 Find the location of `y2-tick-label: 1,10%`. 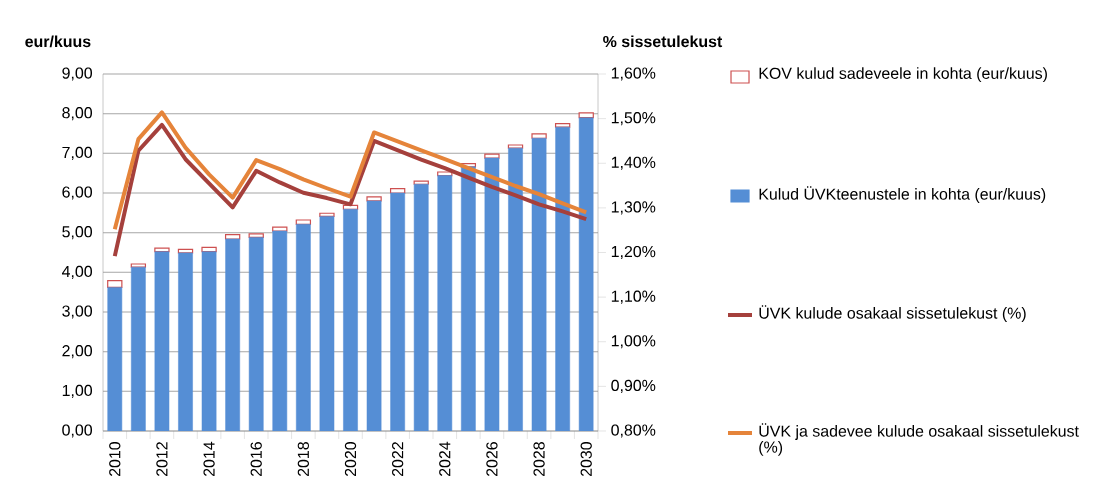

y2-tick-label: 1,10% is located at coordinates (633, 297).